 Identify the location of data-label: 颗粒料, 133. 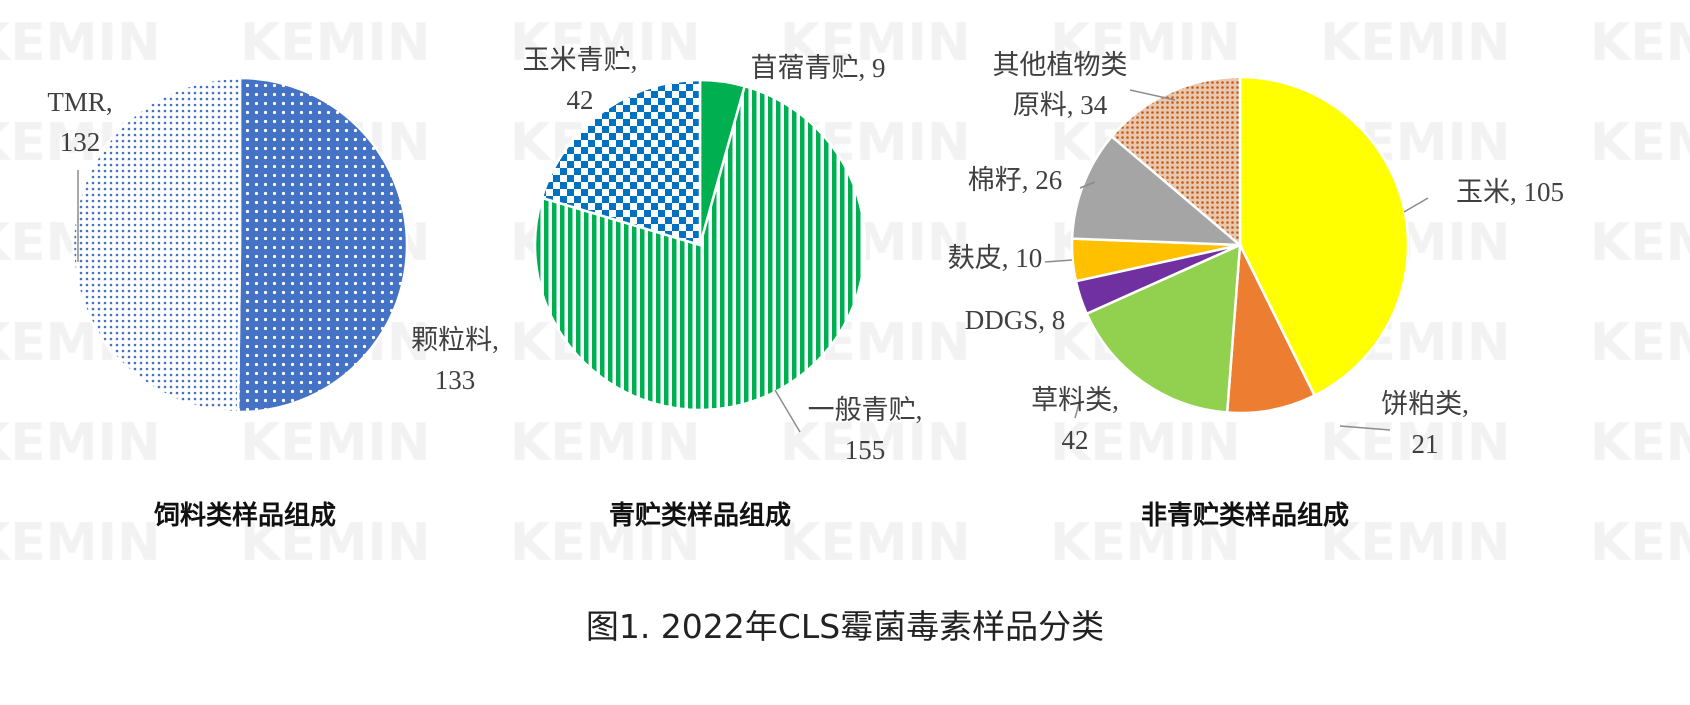
(455, 360).